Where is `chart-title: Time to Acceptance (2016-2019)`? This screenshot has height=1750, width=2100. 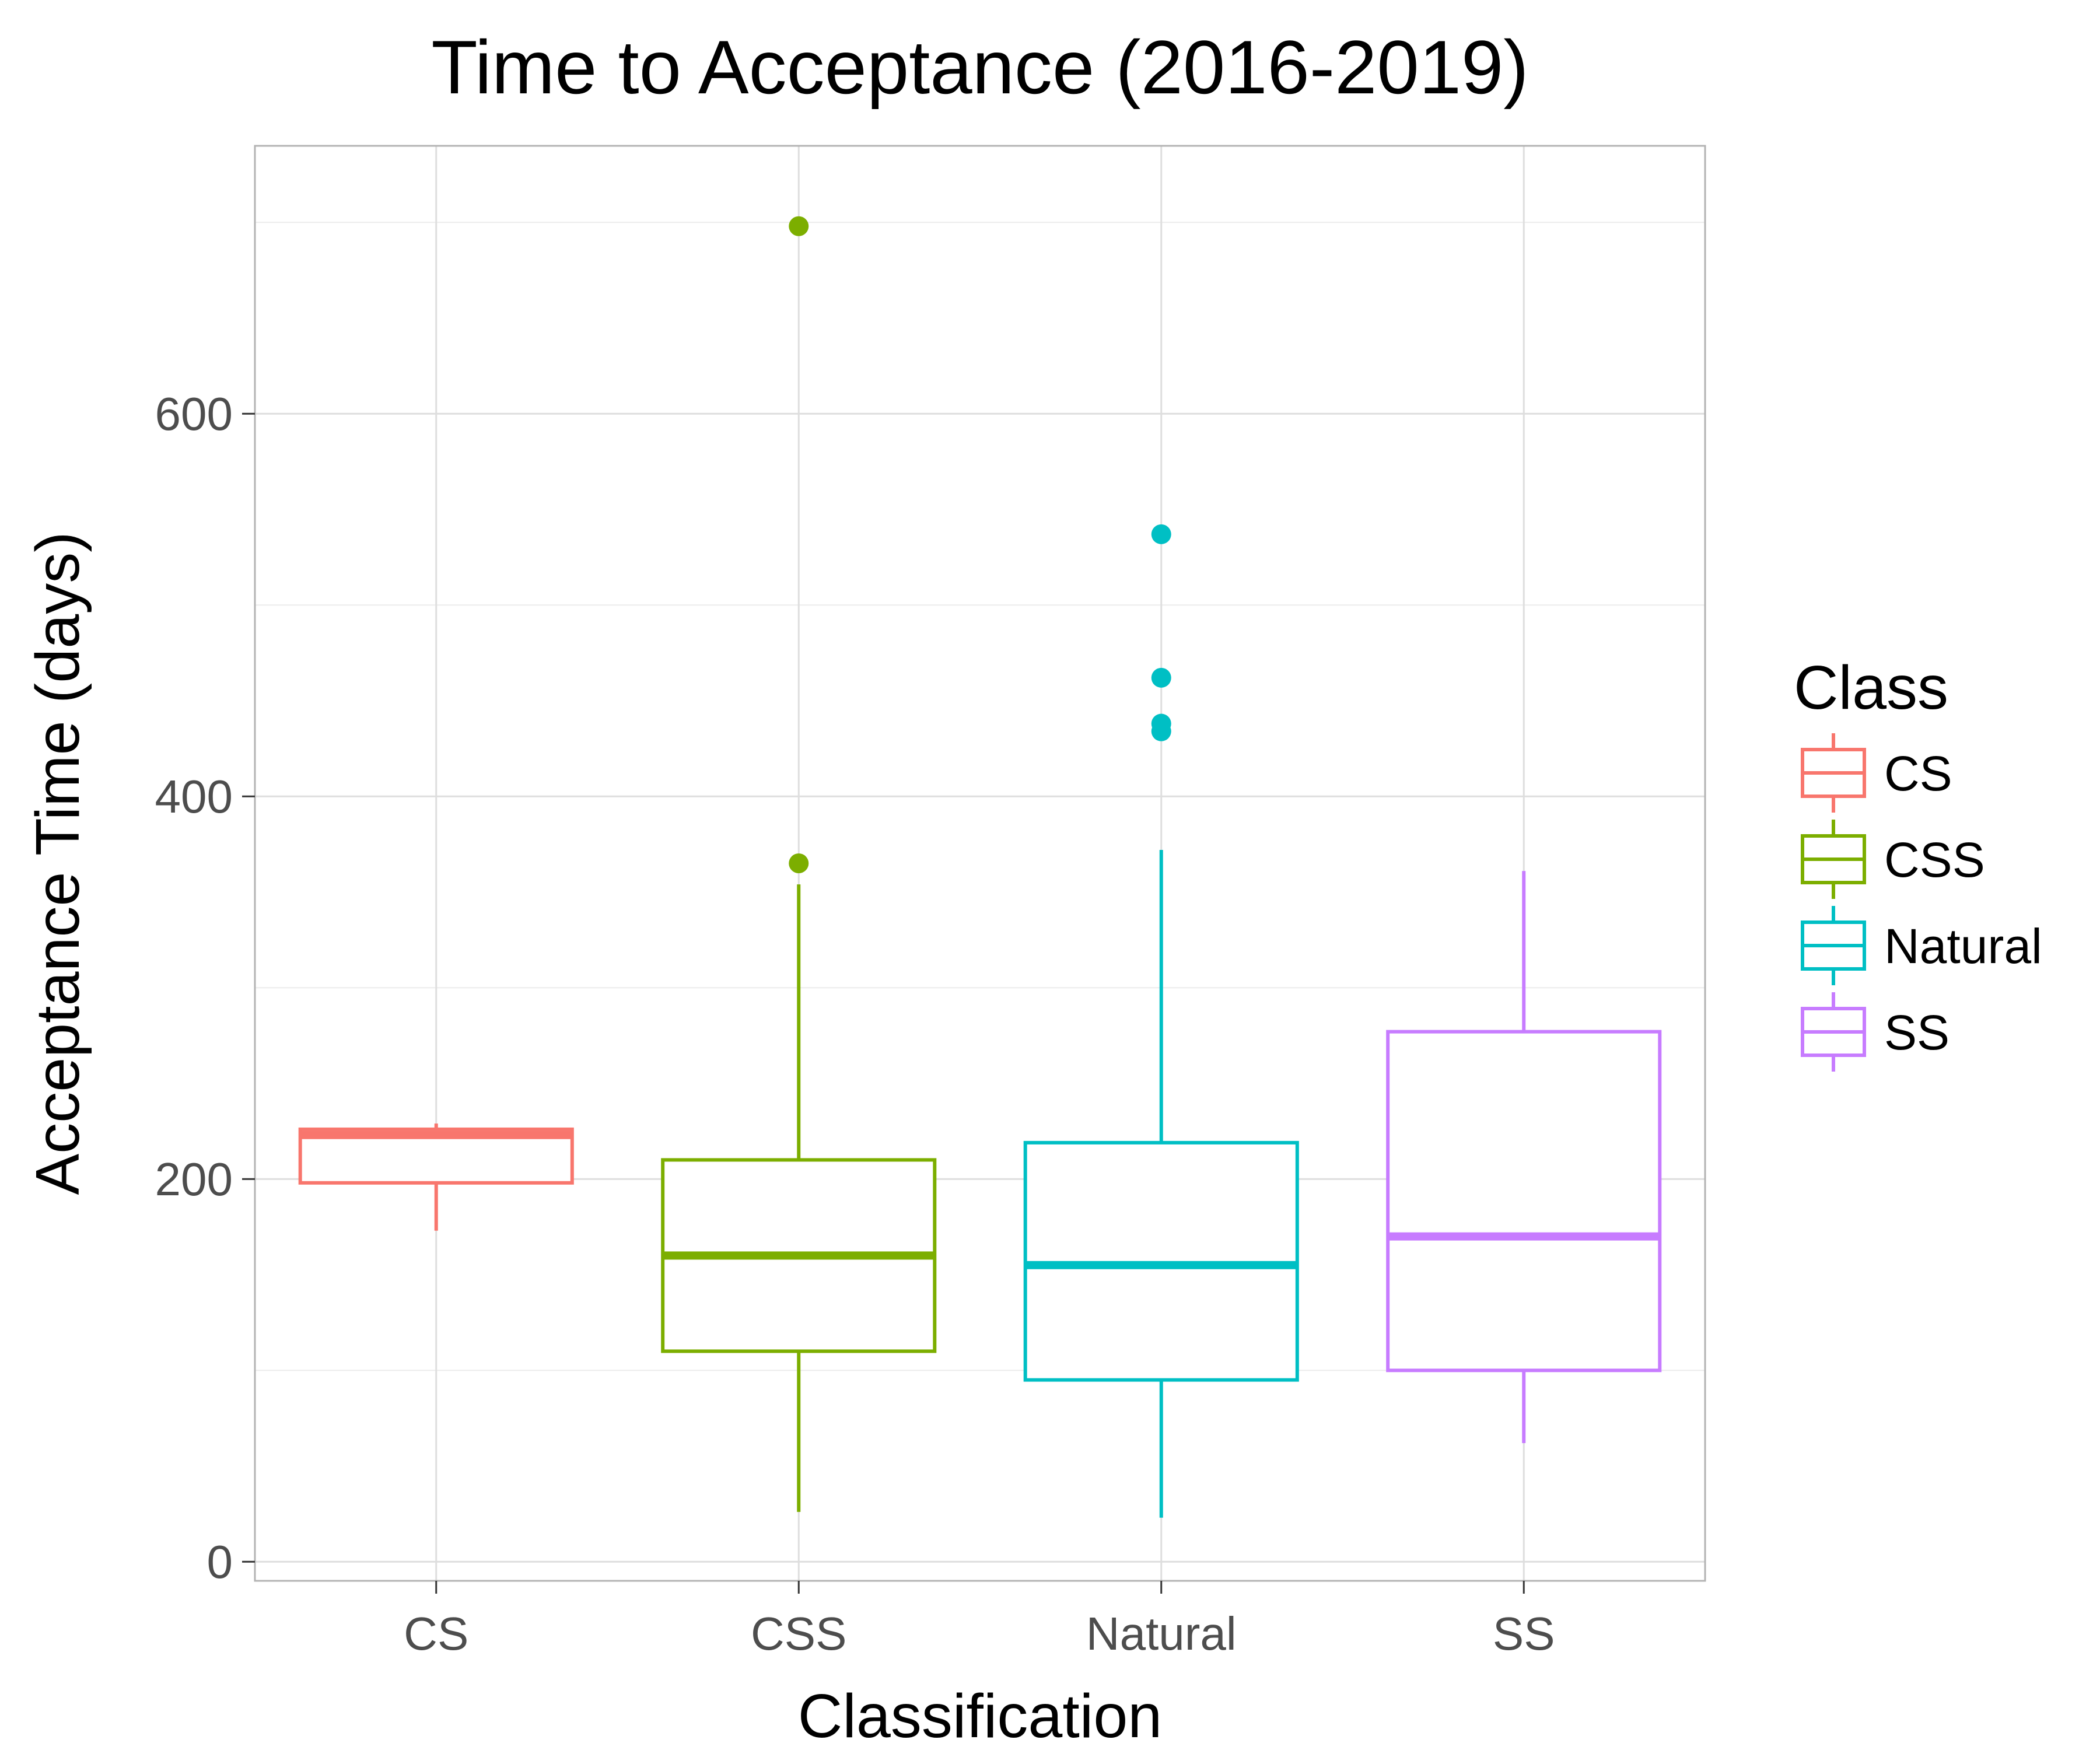 chart-title: Time to Acceptance (2016-2019) is located at coordinates (979, 67).